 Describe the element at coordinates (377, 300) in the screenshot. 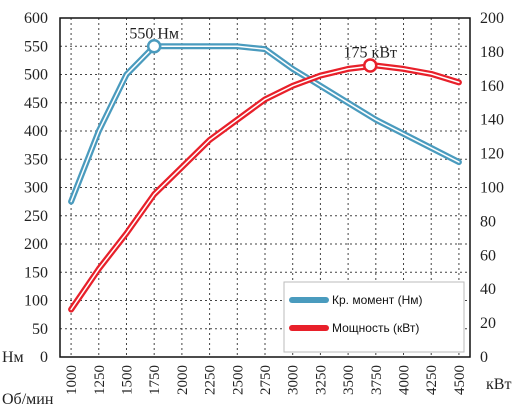

I see `legend-label-torque: Кр. момент (Нм)` at that location.